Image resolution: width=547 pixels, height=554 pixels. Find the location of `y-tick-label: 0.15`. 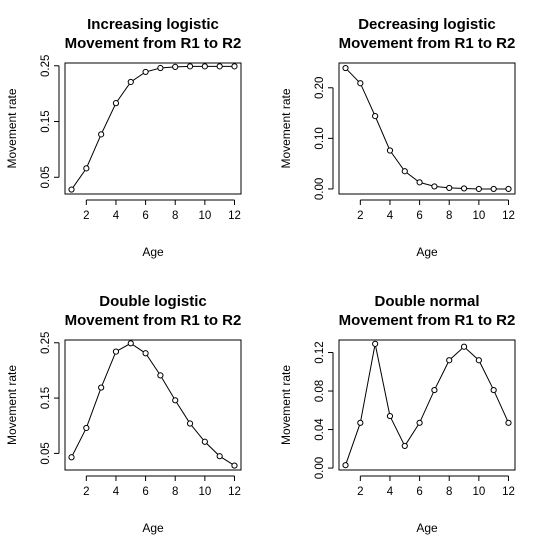

y-tick-label: 0.15 is located at coordinates (46, 398).